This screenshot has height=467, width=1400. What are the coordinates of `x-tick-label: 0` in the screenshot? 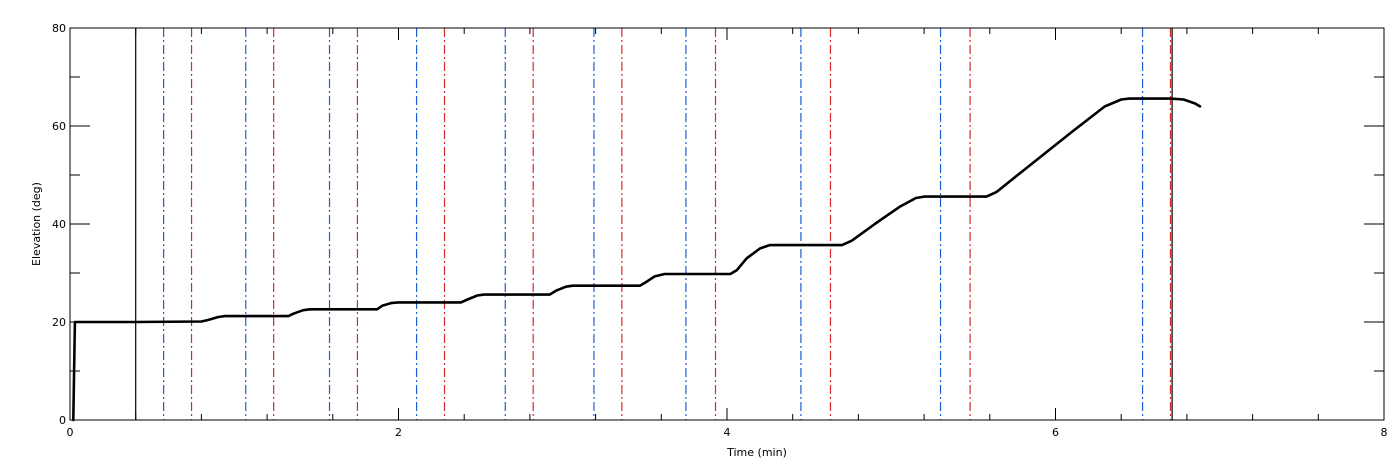 It's located at (70, 432).